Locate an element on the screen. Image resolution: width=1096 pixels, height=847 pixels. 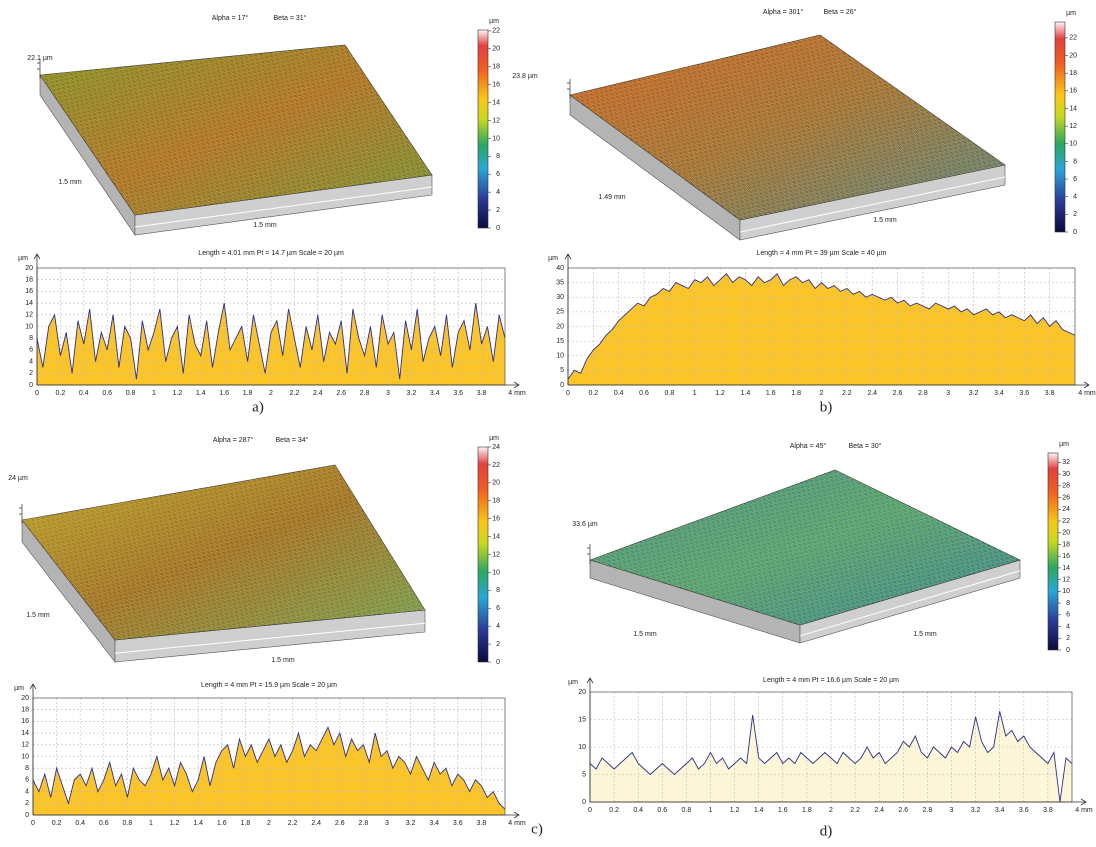
surface-mesh is located at coordinates (223, 552).